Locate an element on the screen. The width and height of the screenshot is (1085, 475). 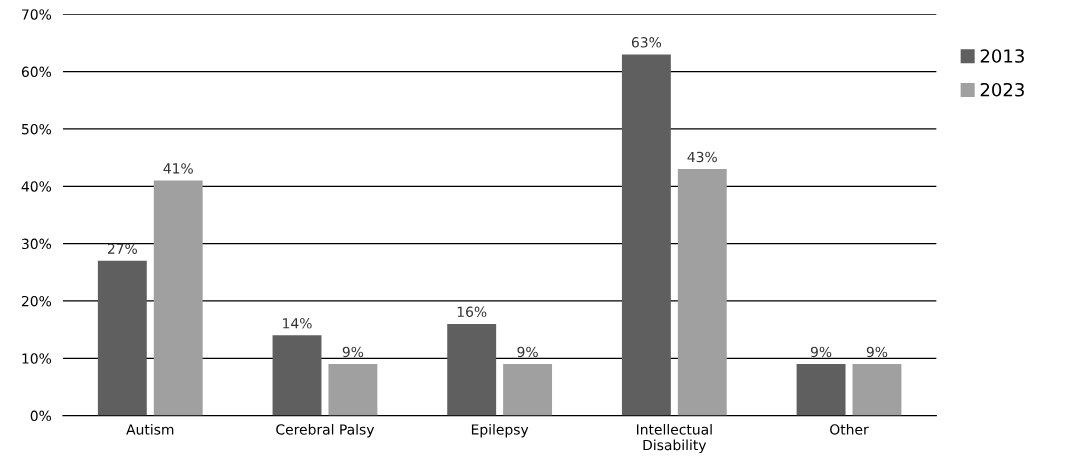
y-tick-label: 0% is located at coordinates (41, 416).